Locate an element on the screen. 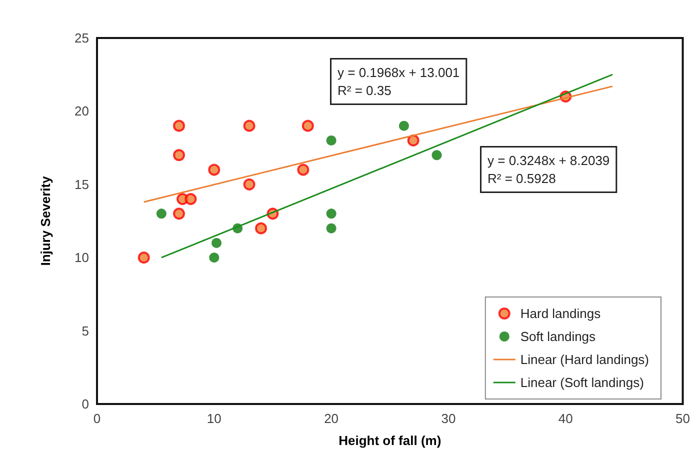 The width and height of the screenshot is (693, 471). x-tick-label: 50 is located at coordinates (683, 418).